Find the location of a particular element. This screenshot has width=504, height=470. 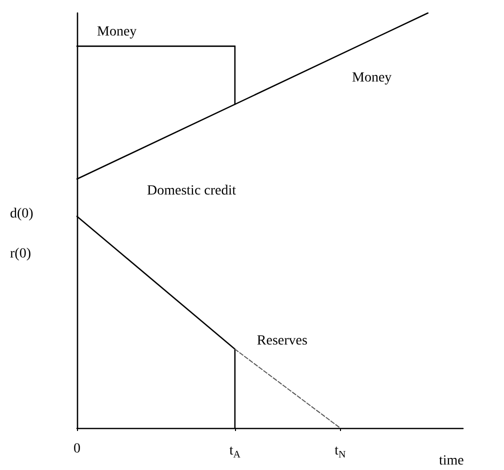

x-axis-title: time is located at coordinates (451, 461).